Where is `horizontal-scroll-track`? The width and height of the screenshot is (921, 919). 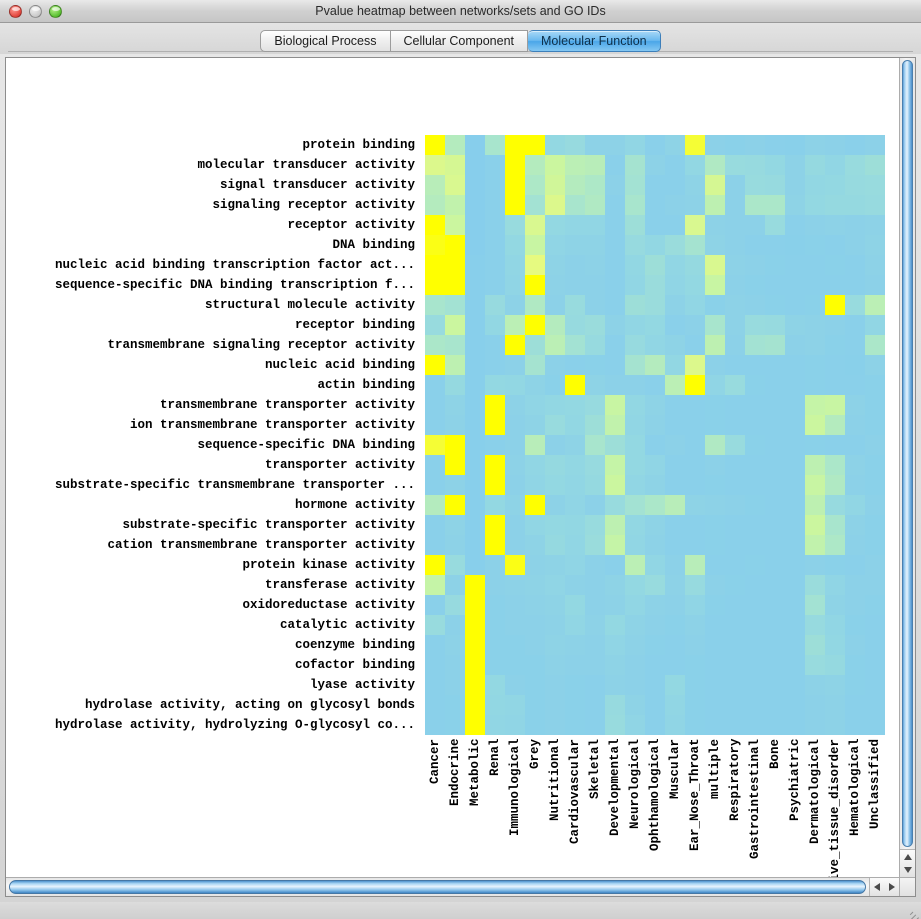 horizontal-scroll-track is located at coordinates (437, 887).